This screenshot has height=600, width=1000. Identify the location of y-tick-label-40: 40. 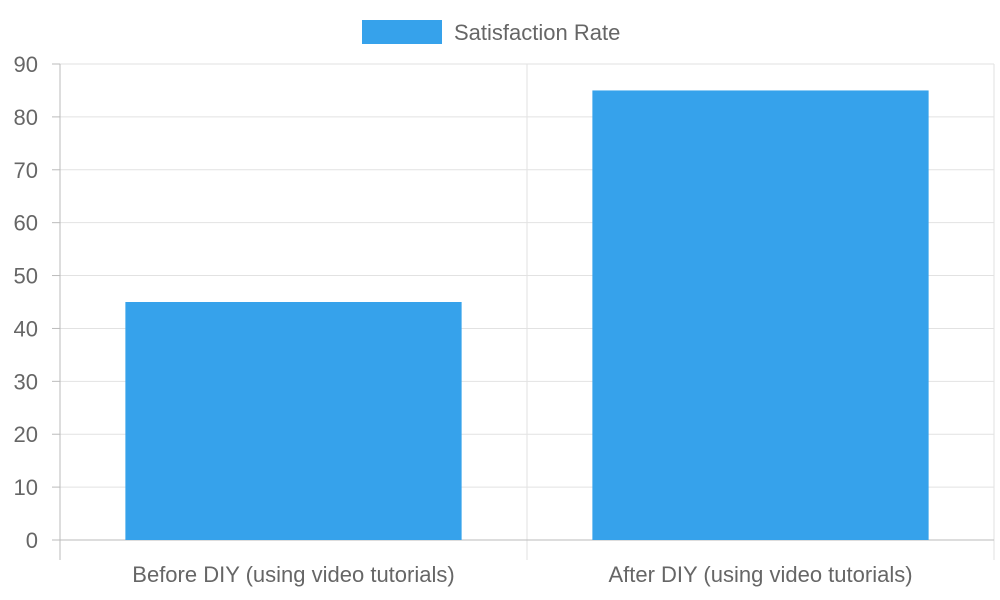
(26, 328).